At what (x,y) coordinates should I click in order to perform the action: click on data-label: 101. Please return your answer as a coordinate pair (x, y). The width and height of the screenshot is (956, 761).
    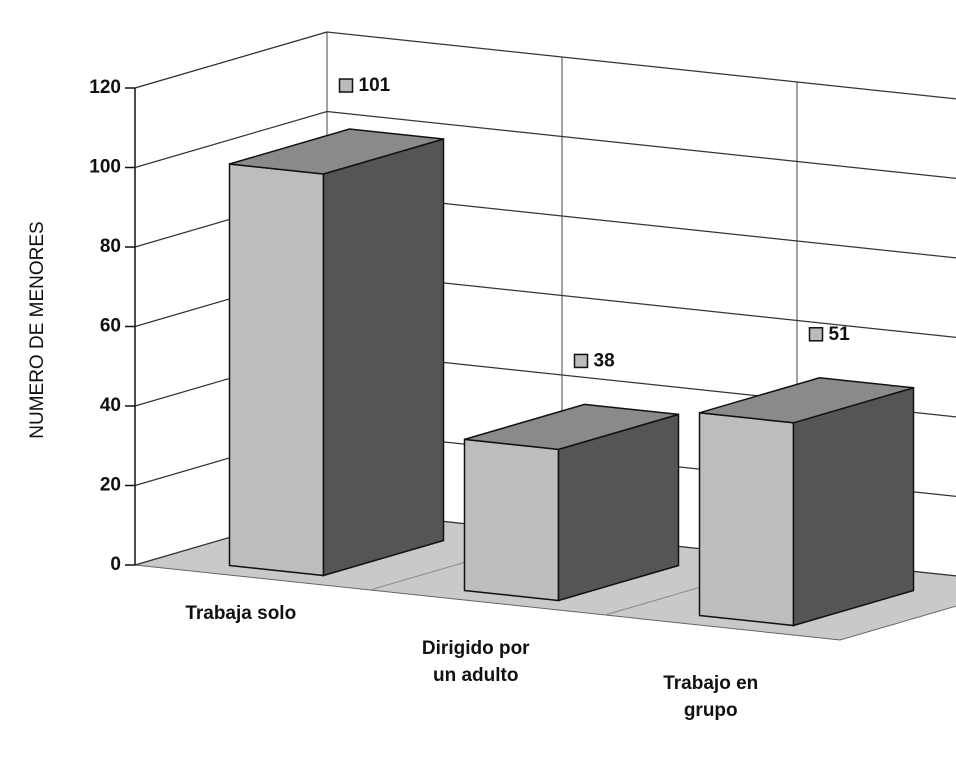
    Looking at the image, I should click on (375, 85).